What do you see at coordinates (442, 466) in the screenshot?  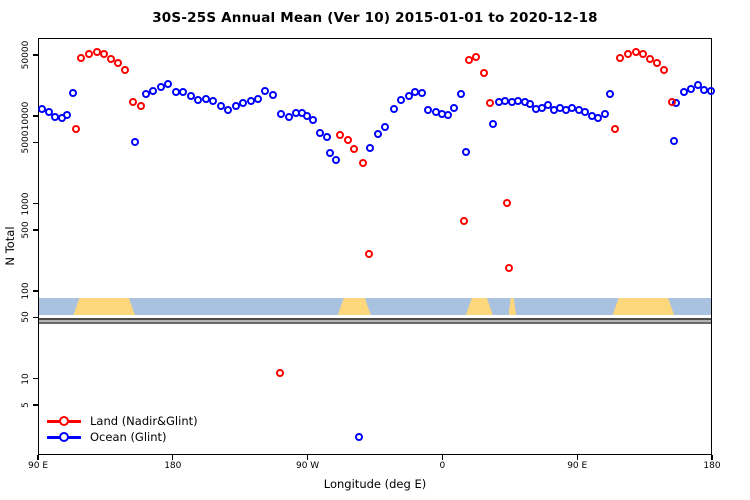 I see `x-tick-label: 0` at bounding box center [442, 466].